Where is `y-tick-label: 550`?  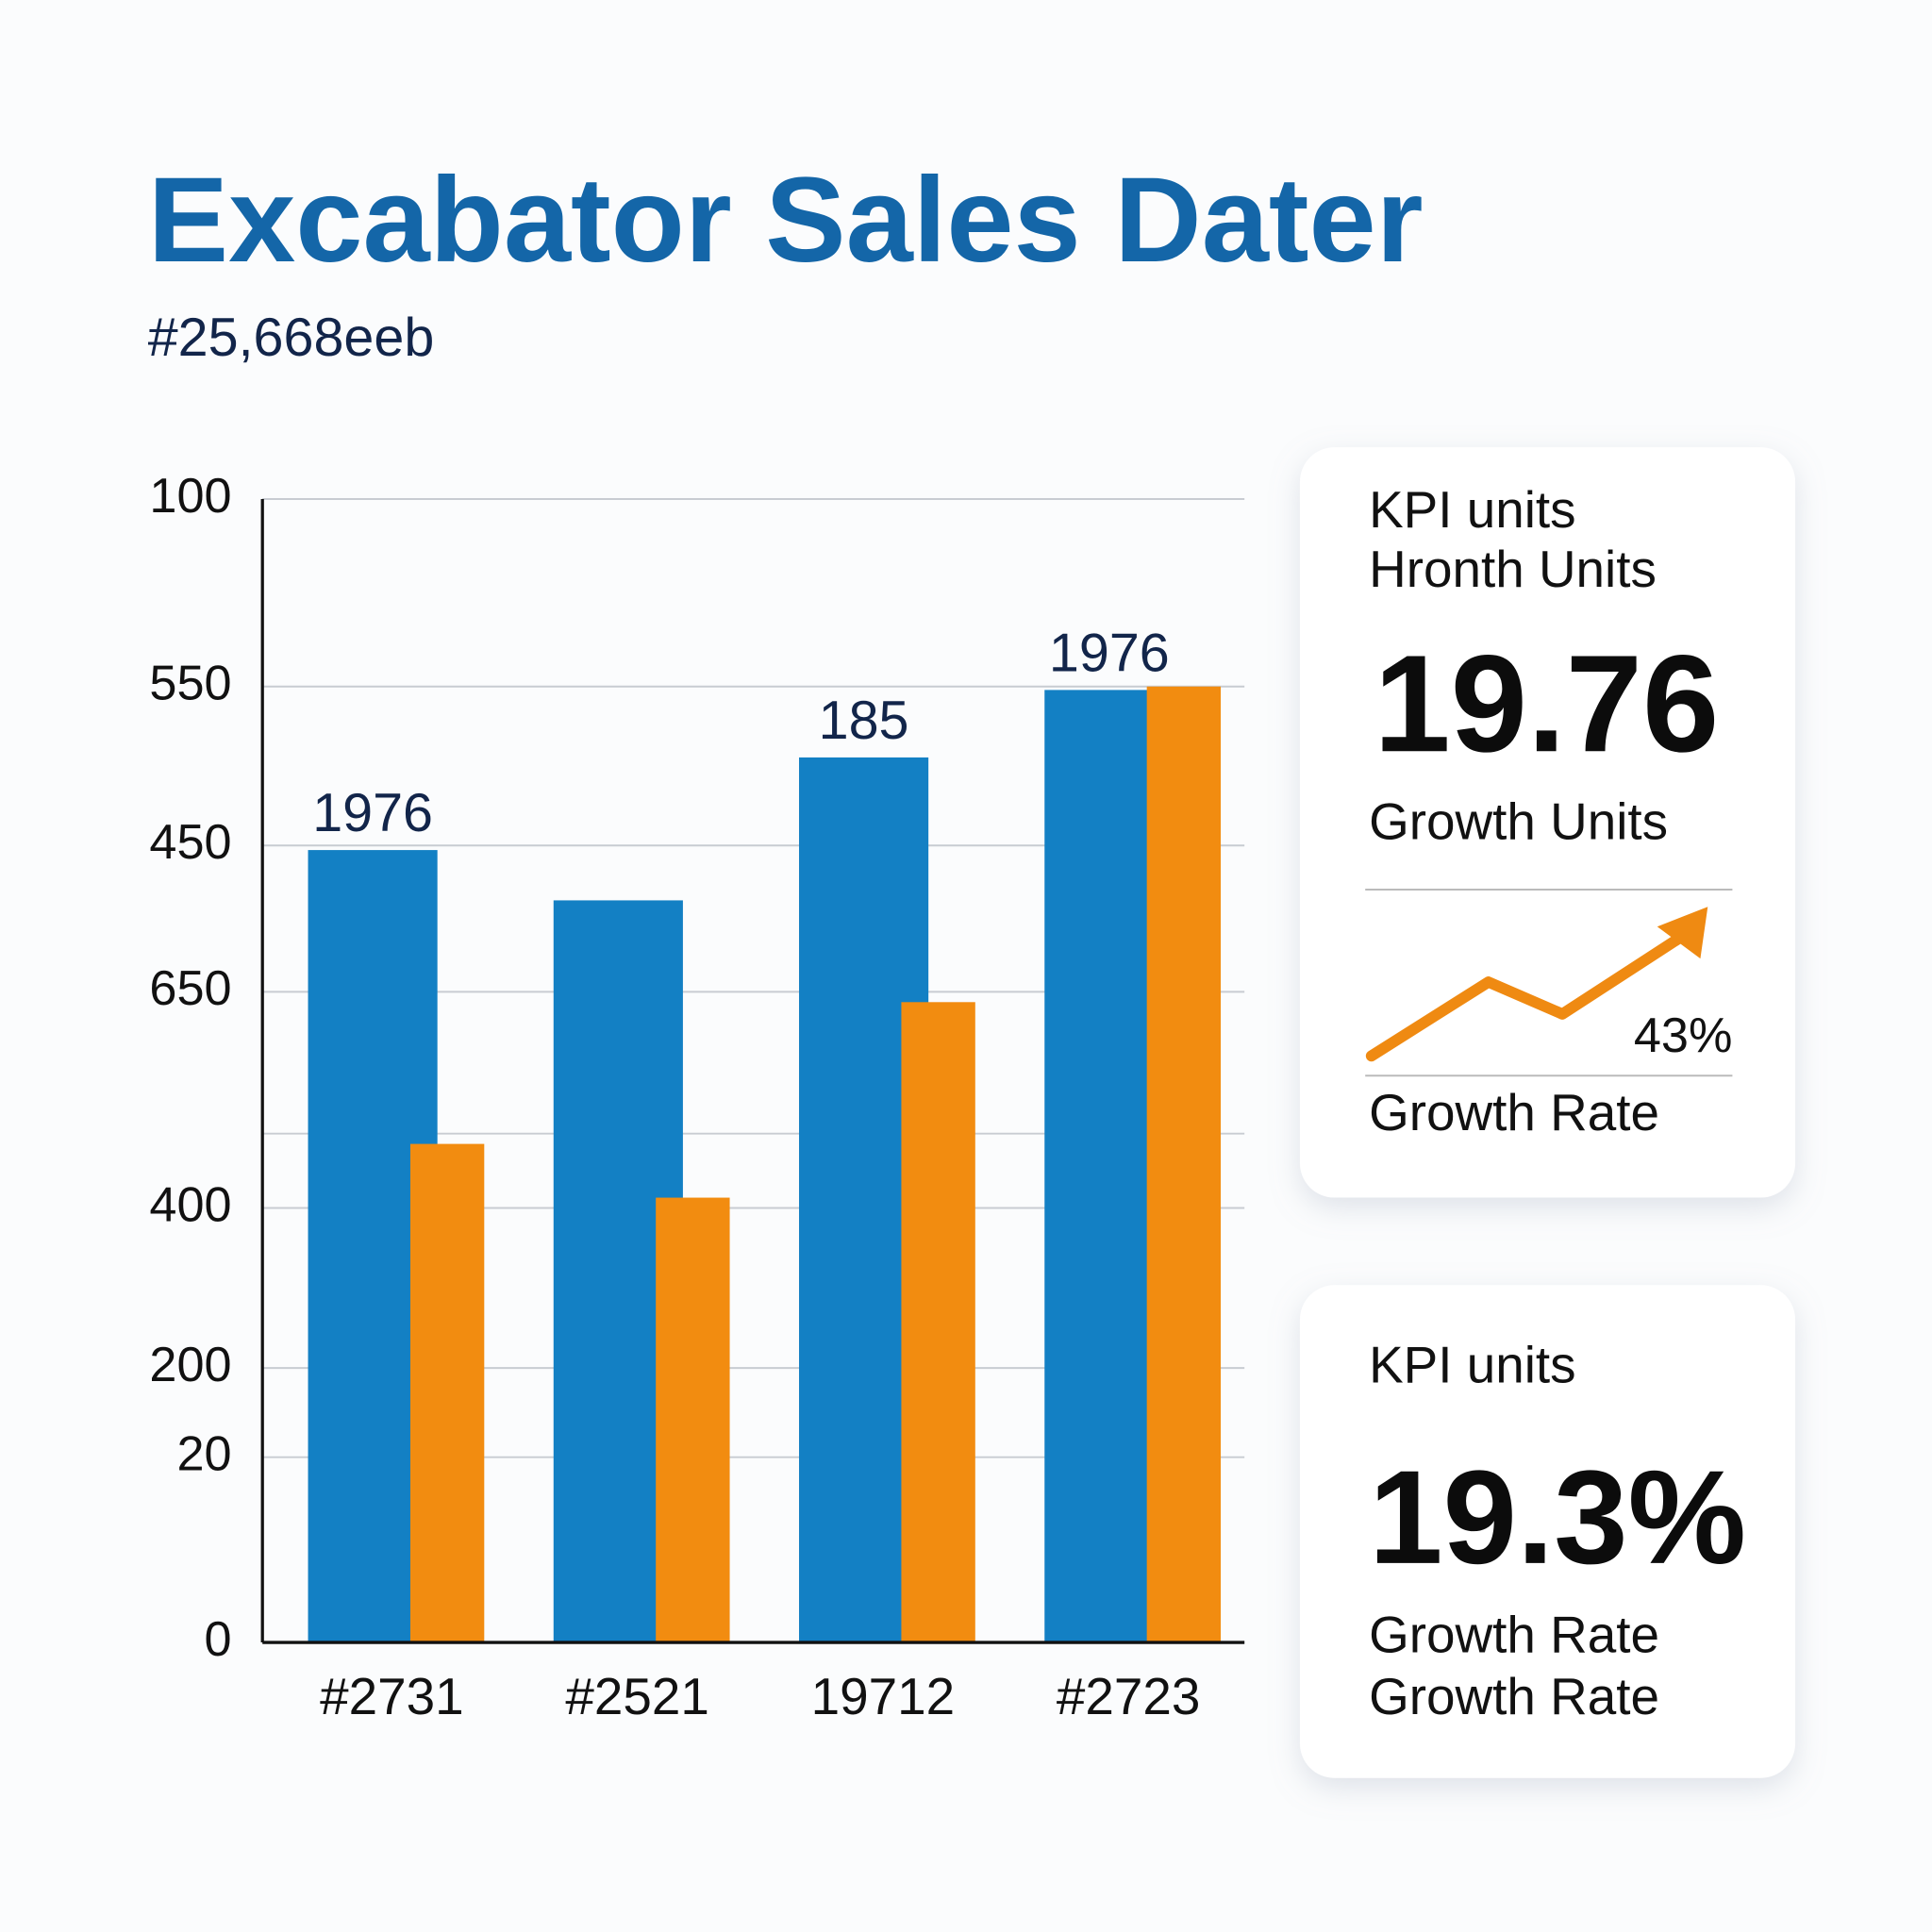 y-tick-label: 550 is located at coordinates (190, 684).